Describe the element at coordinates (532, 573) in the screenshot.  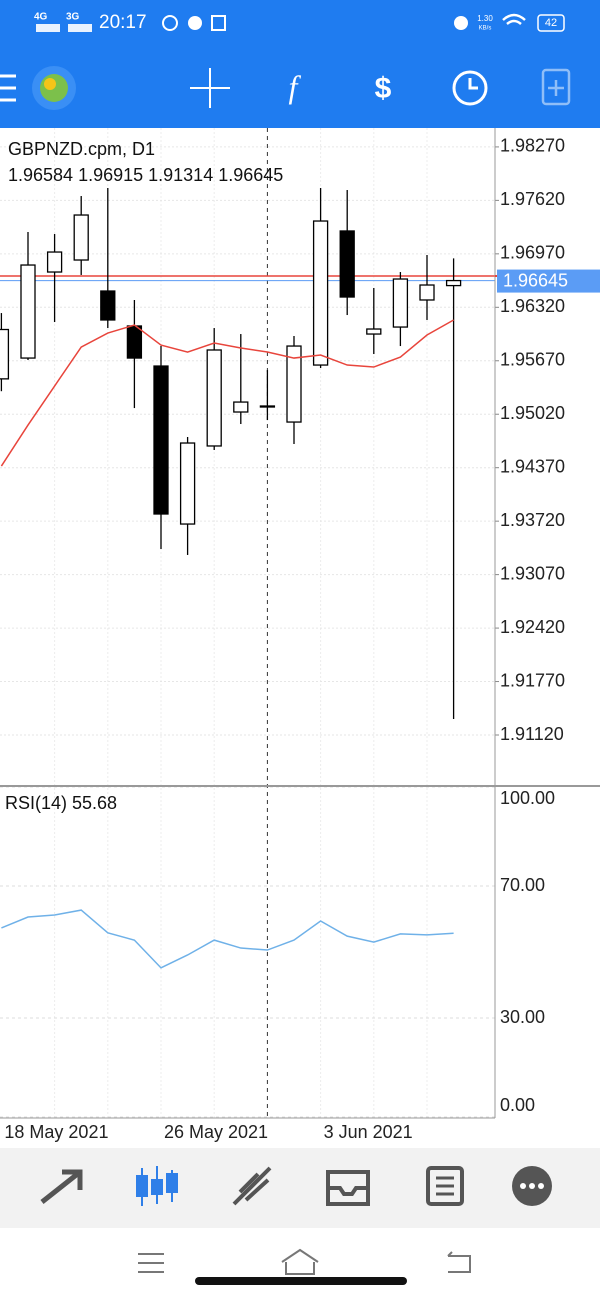
I see `y-tick-label: 1.93070` at that location.